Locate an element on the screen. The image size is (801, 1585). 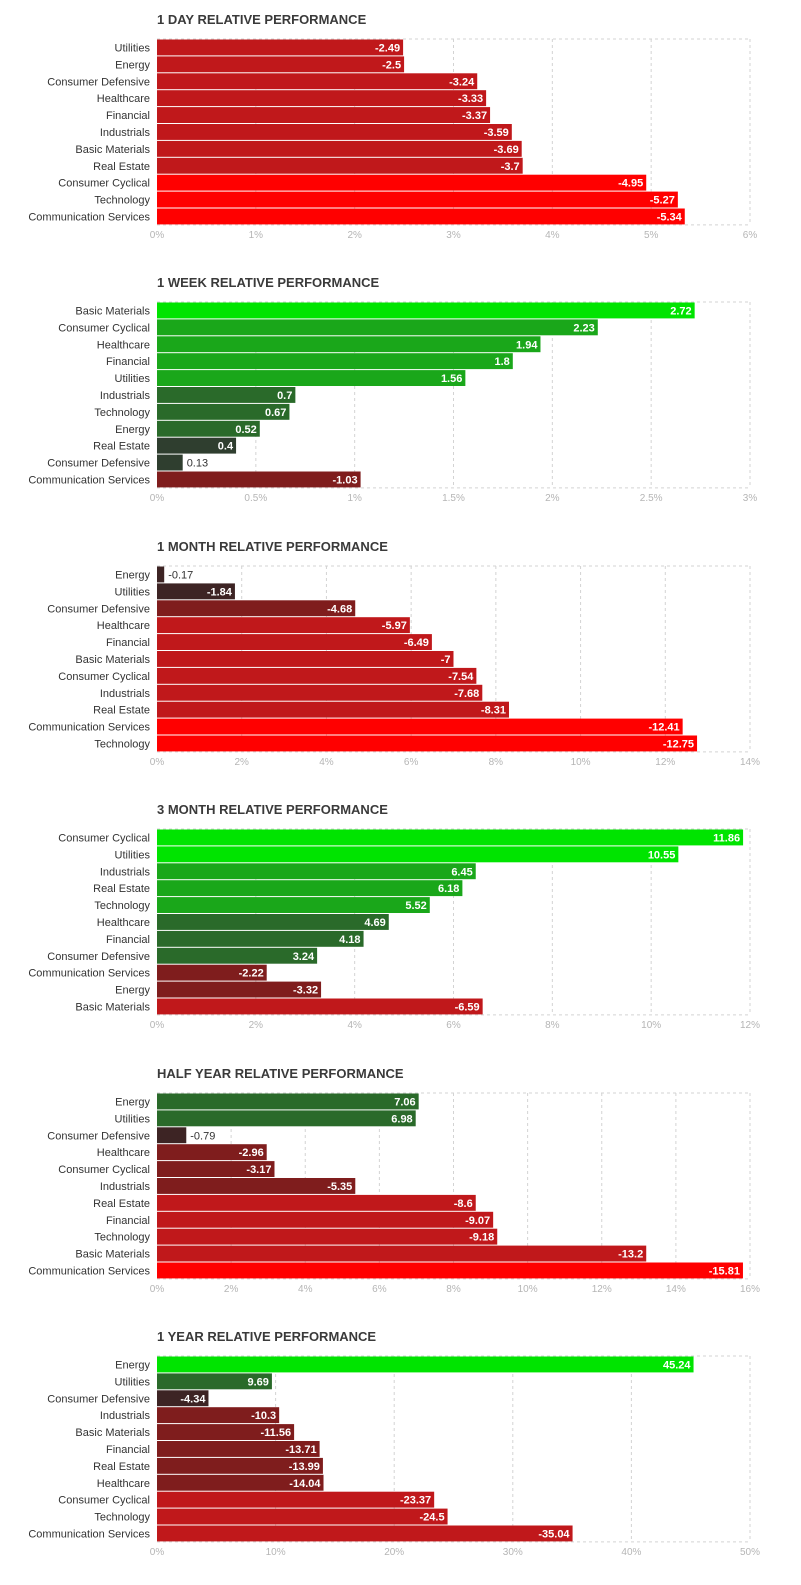
bar-value-label: -2.22 is located at coordinates (251, 974).